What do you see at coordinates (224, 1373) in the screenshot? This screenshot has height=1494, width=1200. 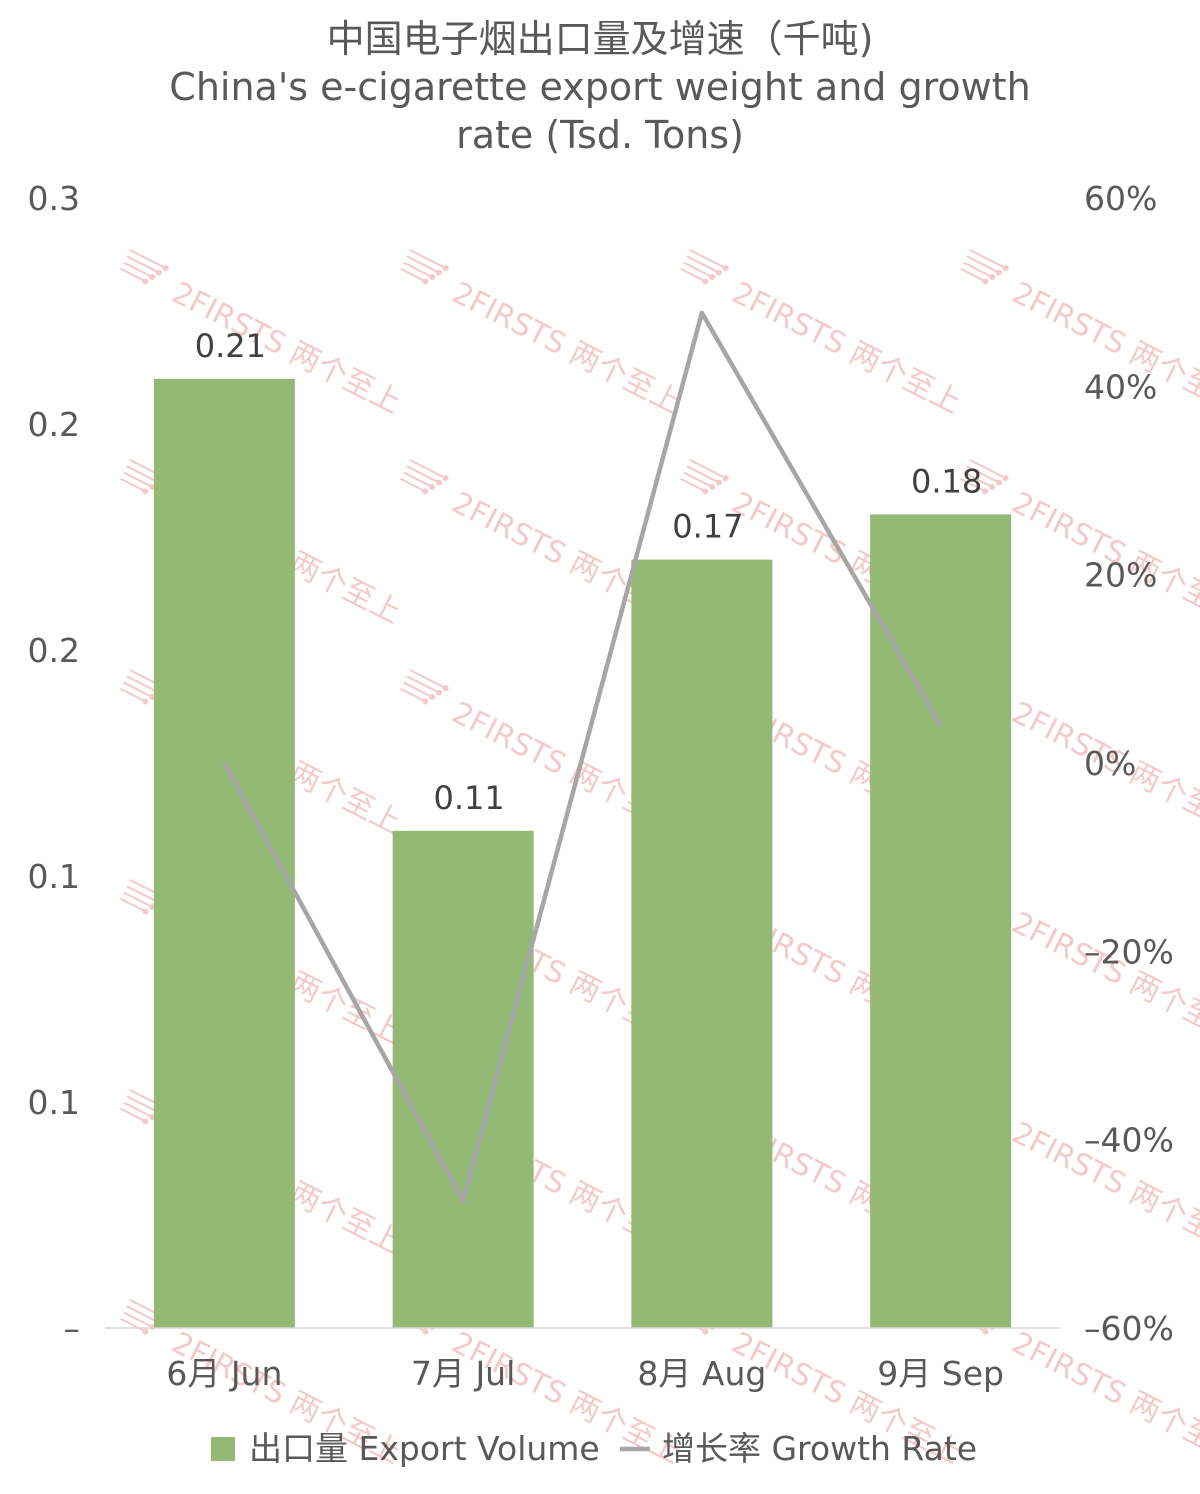 I see `x-tick-label: 6月 Jun` at bounding box center [224, 1373].